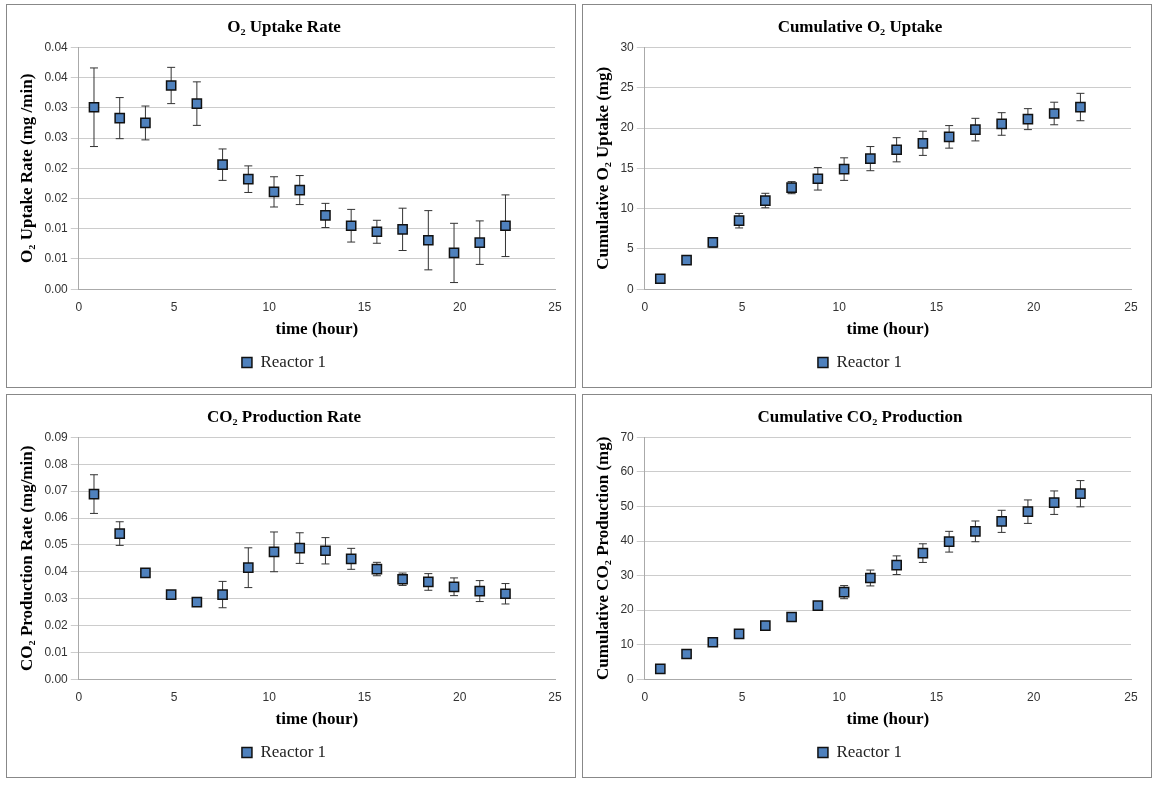  What do you see at coordinates (627, 540) in the screenshot?
I see `y-tick-label: 40` at bounding box center [627, 540].